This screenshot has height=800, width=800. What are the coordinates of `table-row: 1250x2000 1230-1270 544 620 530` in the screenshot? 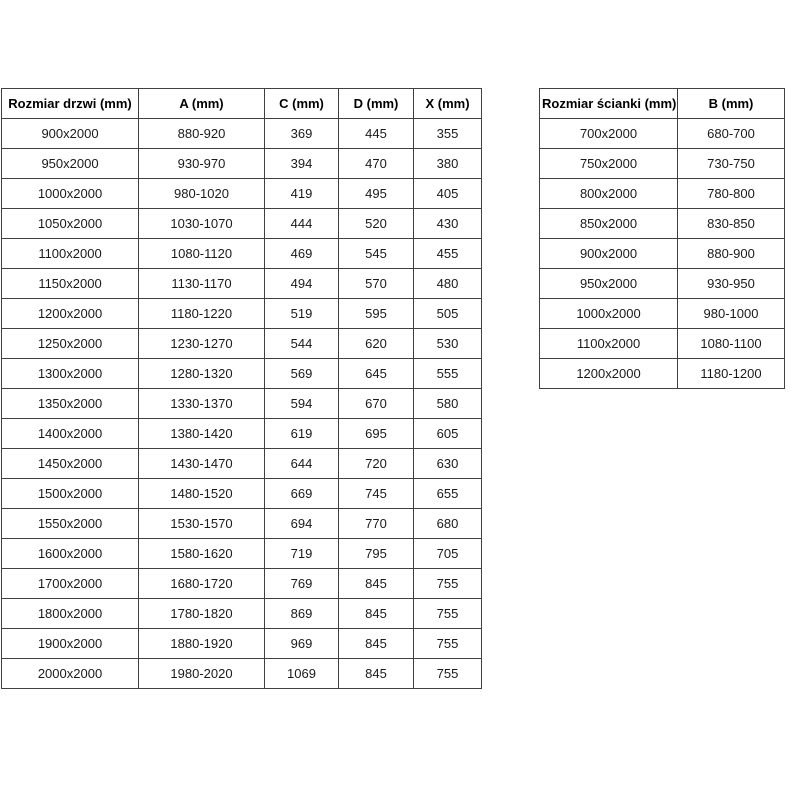 It's located at (241, 343).